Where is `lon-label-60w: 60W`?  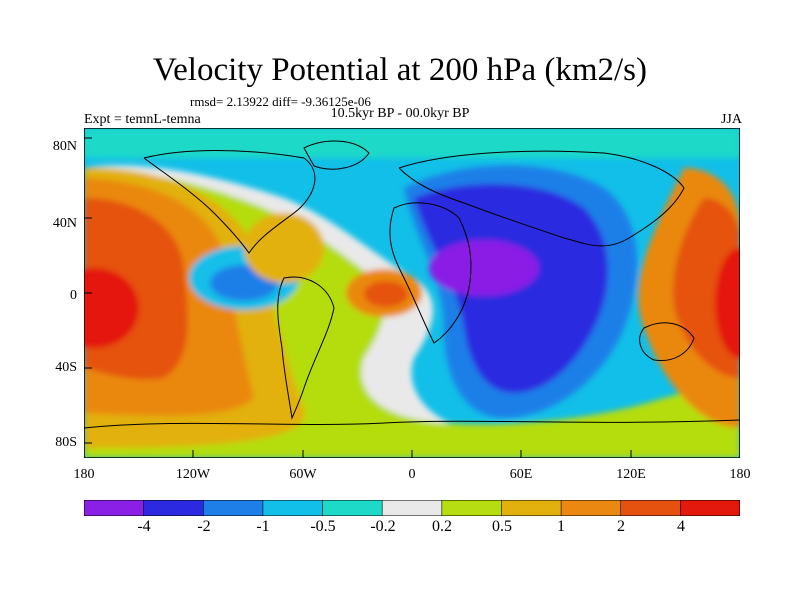
lon-label-60w: 60W is located at coordinates (303, 474).